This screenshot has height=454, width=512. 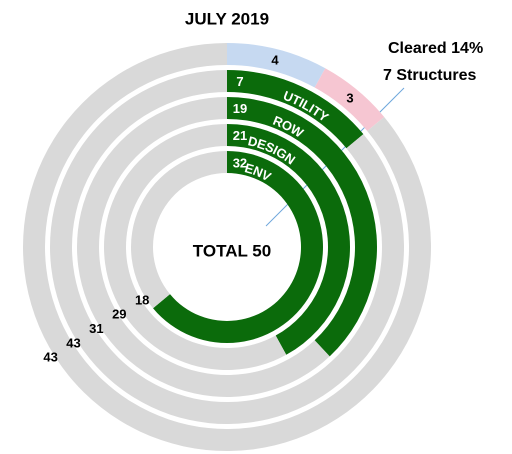 What do you see at coordinates (429, 75) in the screenshot?
I see `annotation: 7 Structures` at bounding box center [429, 75].